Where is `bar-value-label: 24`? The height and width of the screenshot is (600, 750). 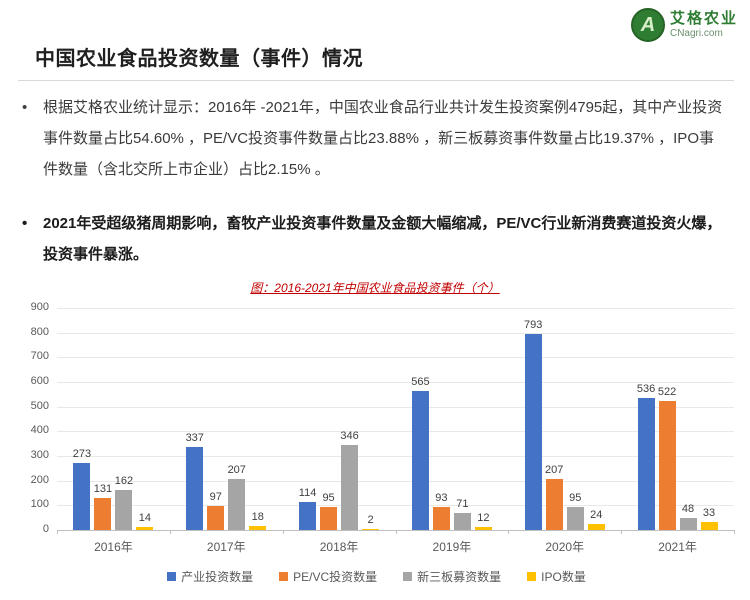 bar-value-label: 24 is located at coordinates (596, 515).